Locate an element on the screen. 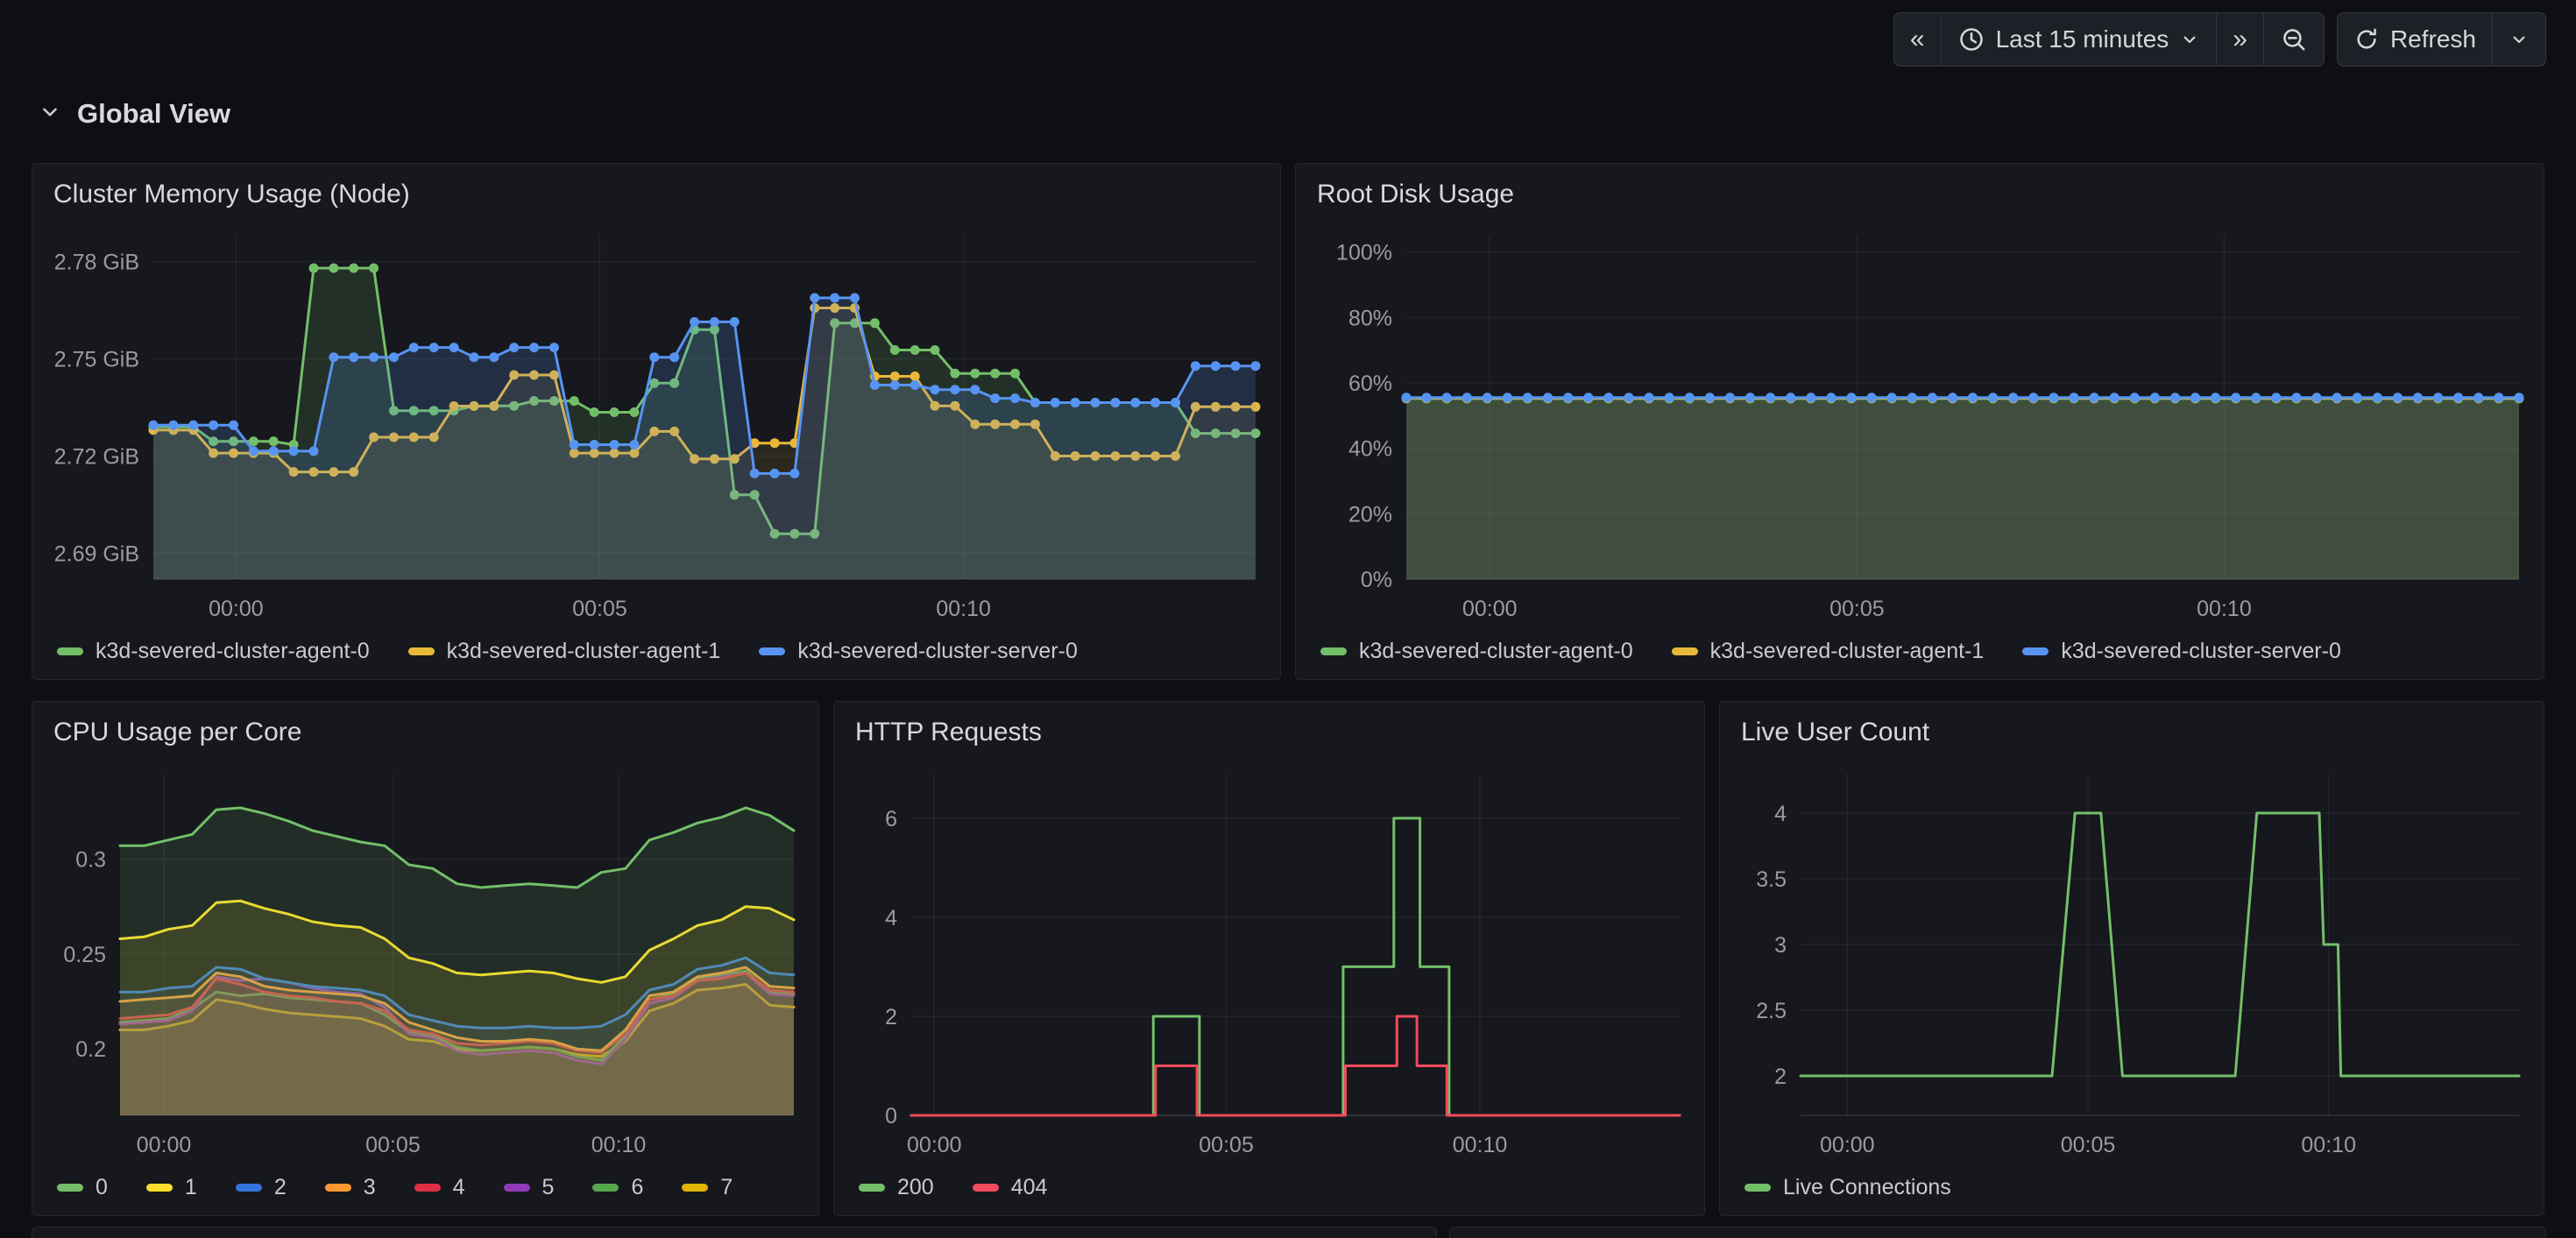  panel-title: HTTP Requests is located at coordinates (948, 732).